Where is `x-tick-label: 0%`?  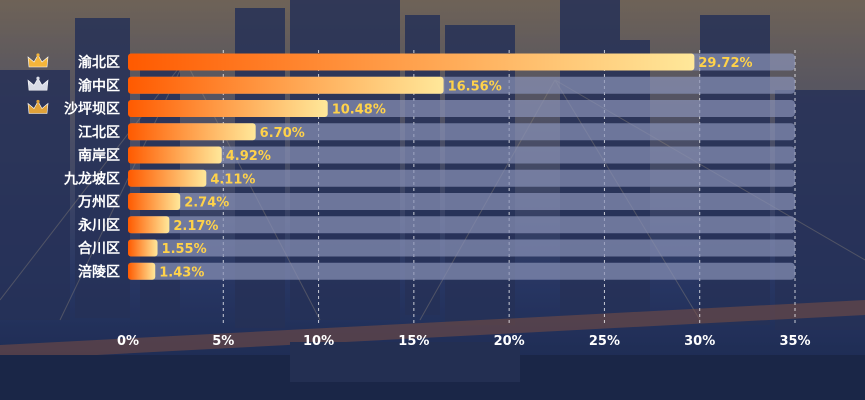 x-tick-label: 0% is located at coordinates (128, 341).